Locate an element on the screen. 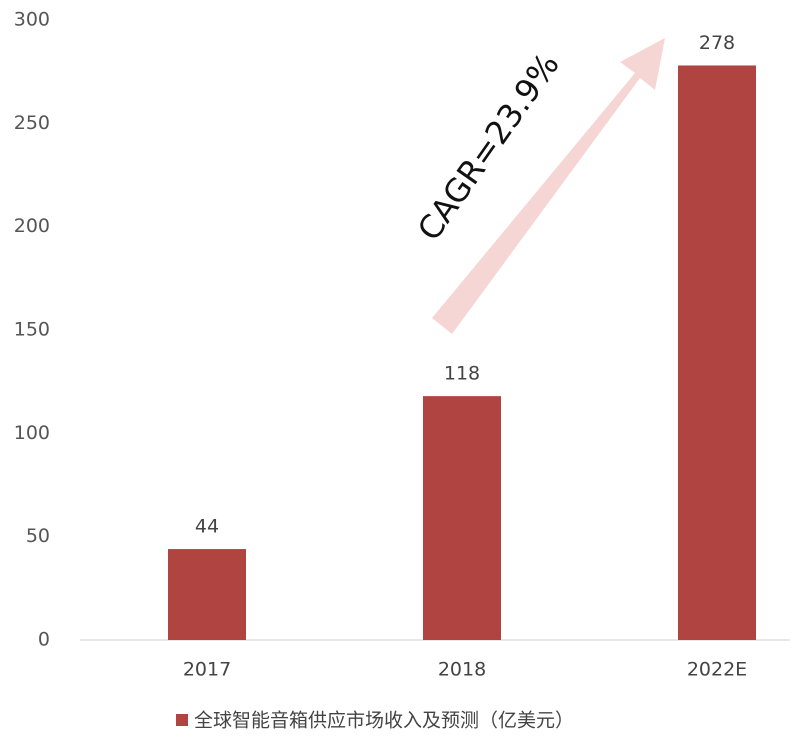 Image resolution: width=800 pixels, height=740 pixels. data-label: 278 is located at coordinates (717, 43).